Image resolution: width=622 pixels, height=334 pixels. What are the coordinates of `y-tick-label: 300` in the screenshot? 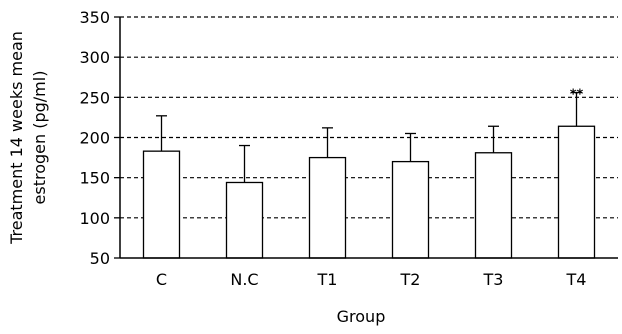 It's located at (94, 57).